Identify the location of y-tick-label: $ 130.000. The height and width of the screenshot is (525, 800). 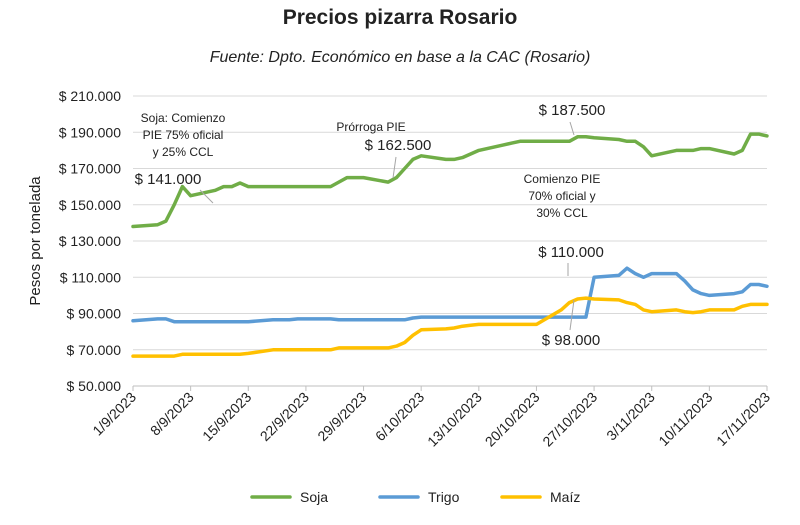
(90, 241).